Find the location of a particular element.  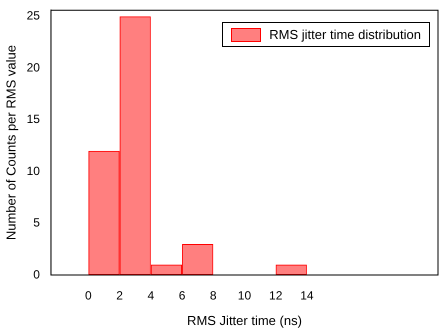

y-axis-title: Number of Counts per RMS value is located at coordinates (10, 142).